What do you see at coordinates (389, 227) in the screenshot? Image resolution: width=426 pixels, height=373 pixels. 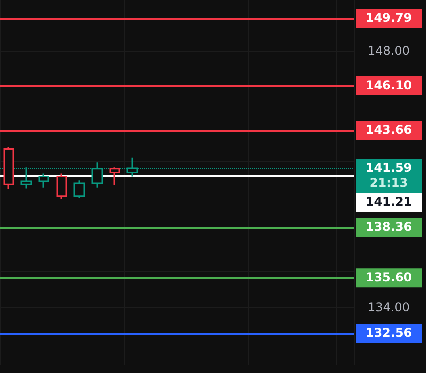 I see `ref-line-label: 138.36` at bounding box center [389, 227].